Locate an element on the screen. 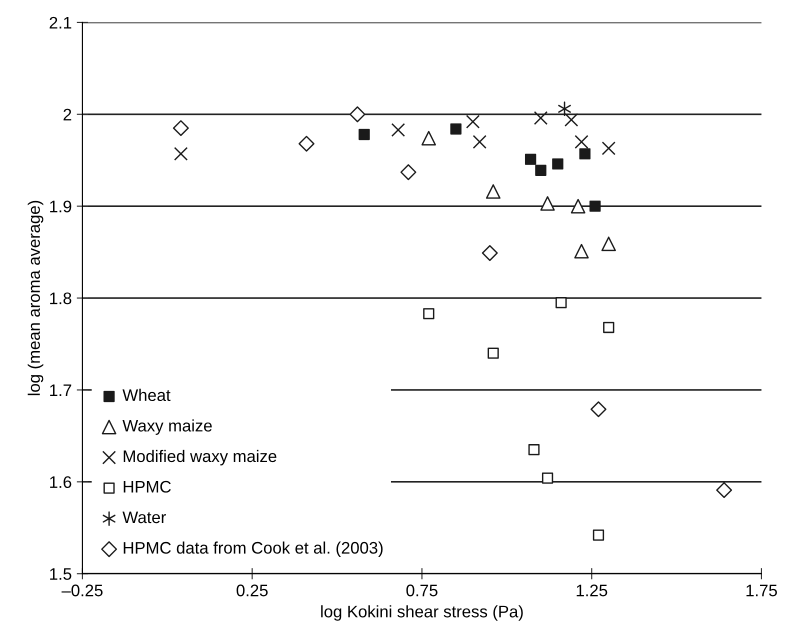 This screenshot has width=785, height=641. legend-label: HPMC data from Cook et al. (2003) is located at coordinates (253, 549).